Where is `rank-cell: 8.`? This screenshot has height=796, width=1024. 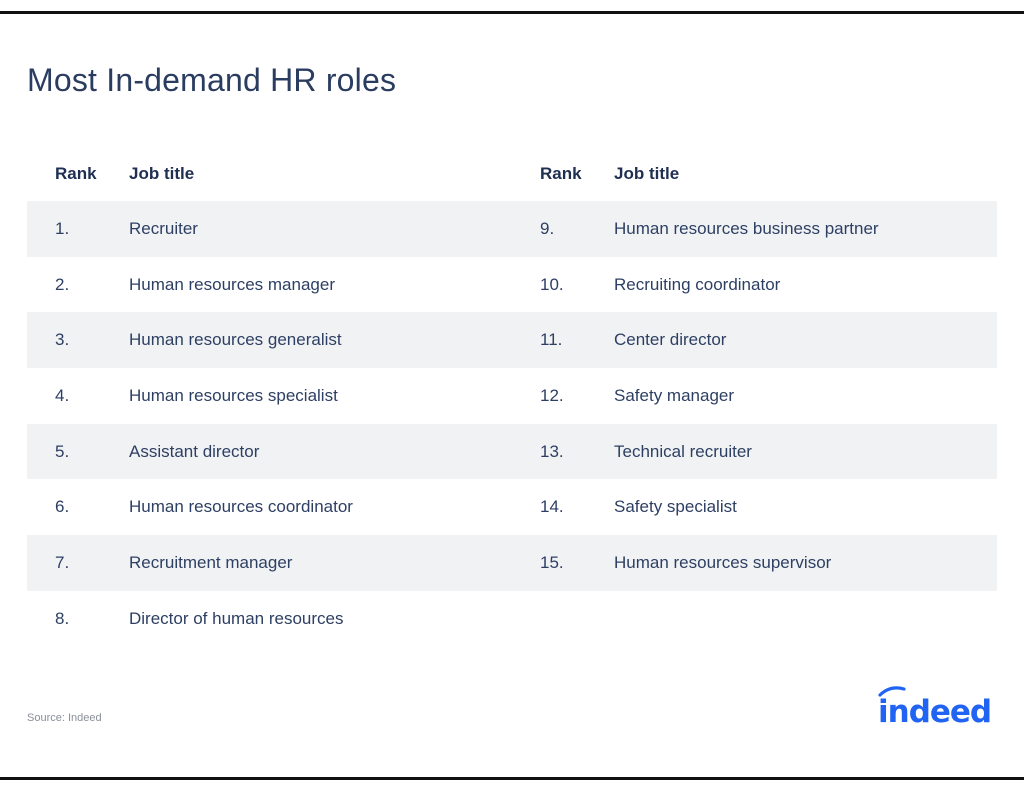 rank-cell: 8. is located at coordinates (62, 618).